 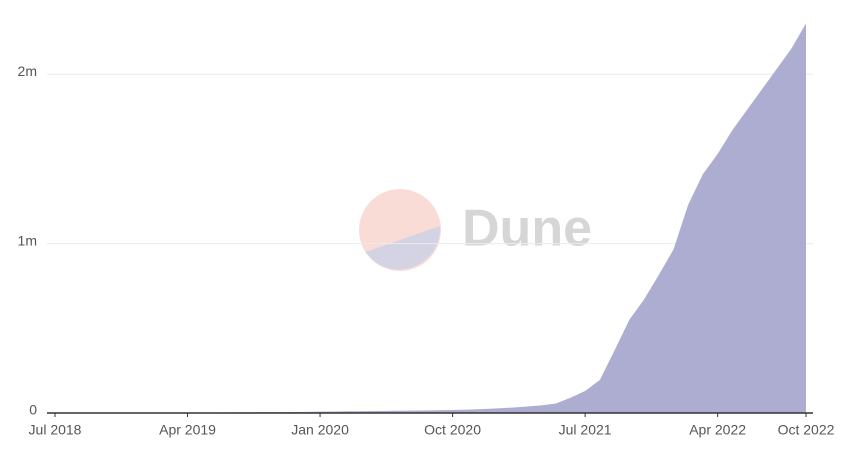 I want to click on x-tick-label: Jul 2018, so click(x=55, y=430).